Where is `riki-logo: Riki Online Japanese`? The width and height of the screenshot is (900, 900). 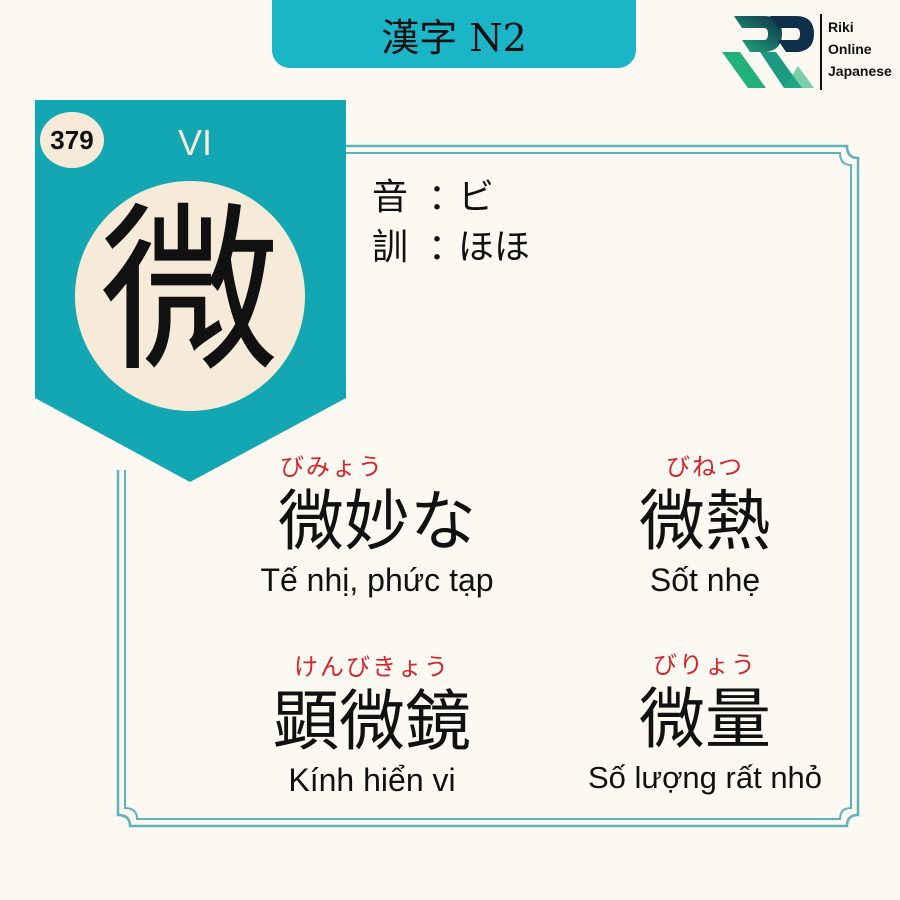 riki-logo: Riki Online Japanese is located at coordinates (807, 52).